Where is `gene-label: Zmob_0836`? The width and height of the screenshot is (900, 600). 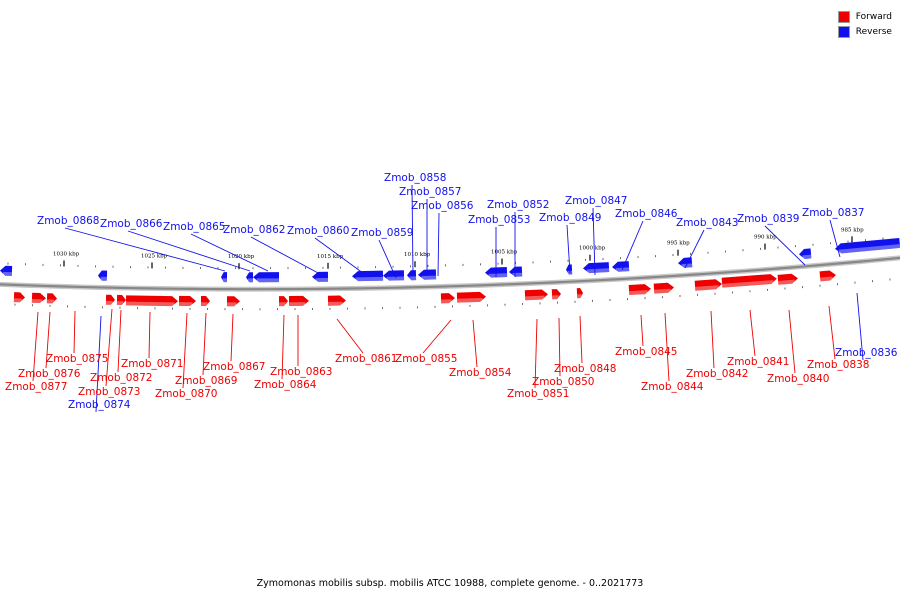
gene-label: Zmob_0836 is located at coordinates (866, 353).